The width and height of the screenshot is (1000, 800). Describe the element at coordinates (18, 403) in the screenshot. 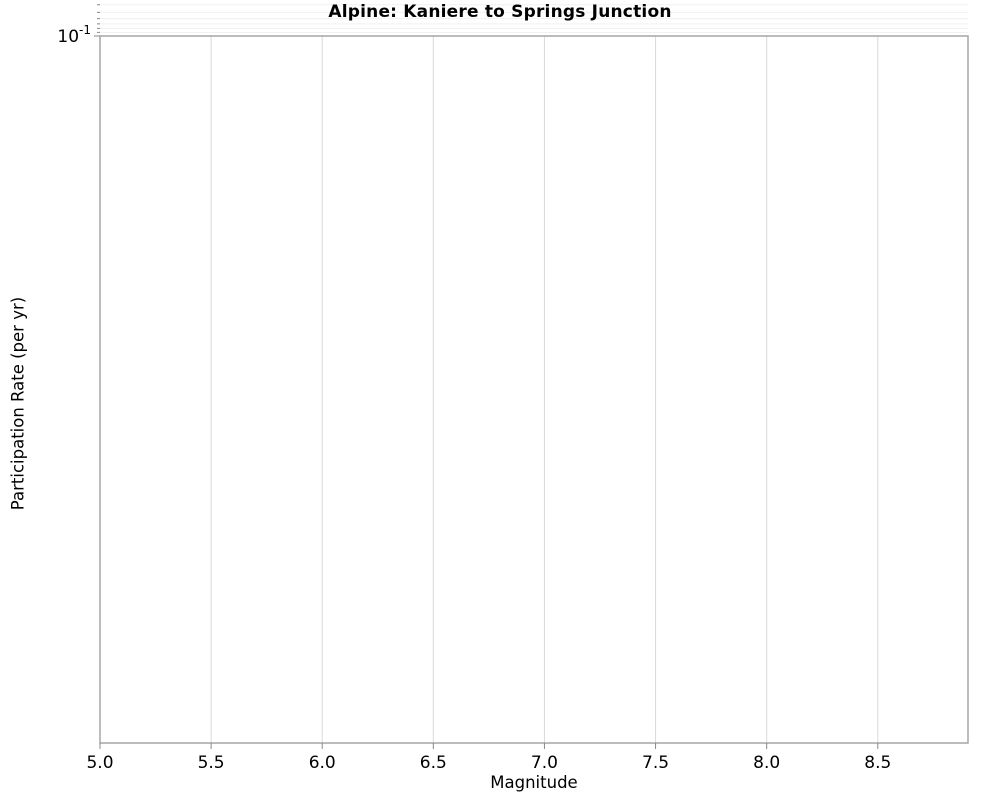

I see `y-axis-label: Participation Rate (per yr)` at that location.